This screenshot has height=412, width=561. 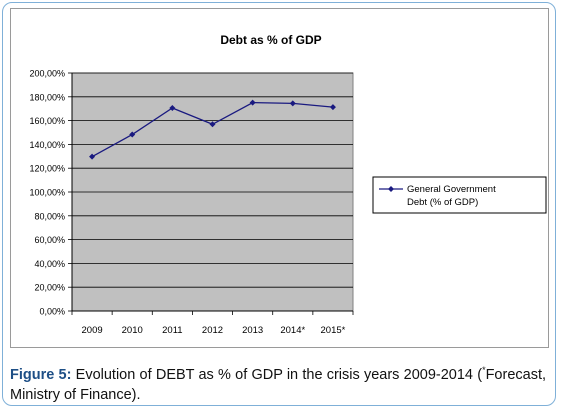 I want to click on legend-box, so click(x=459, y=195).